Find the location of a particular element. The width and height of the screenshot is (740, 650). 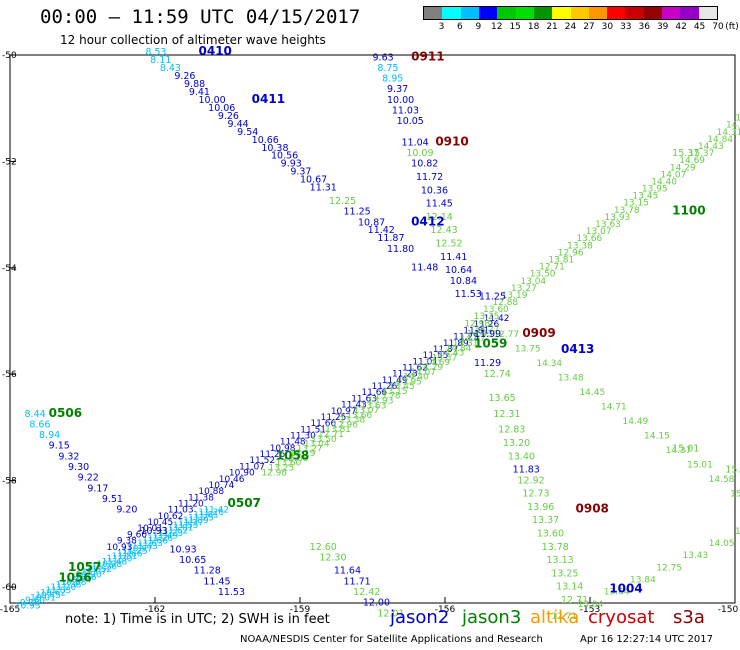

wave-height-label: 10.56 is located at coordinates (284, 156).